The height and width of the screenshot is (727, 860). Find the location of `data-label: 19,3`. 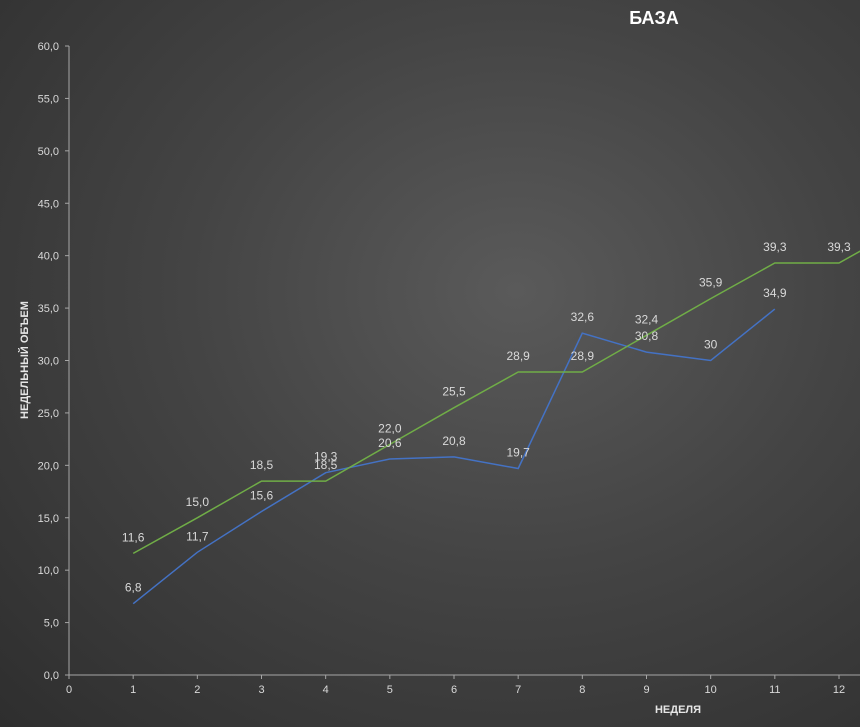

data-label: 19,3 is located at coordinates (326, 457).